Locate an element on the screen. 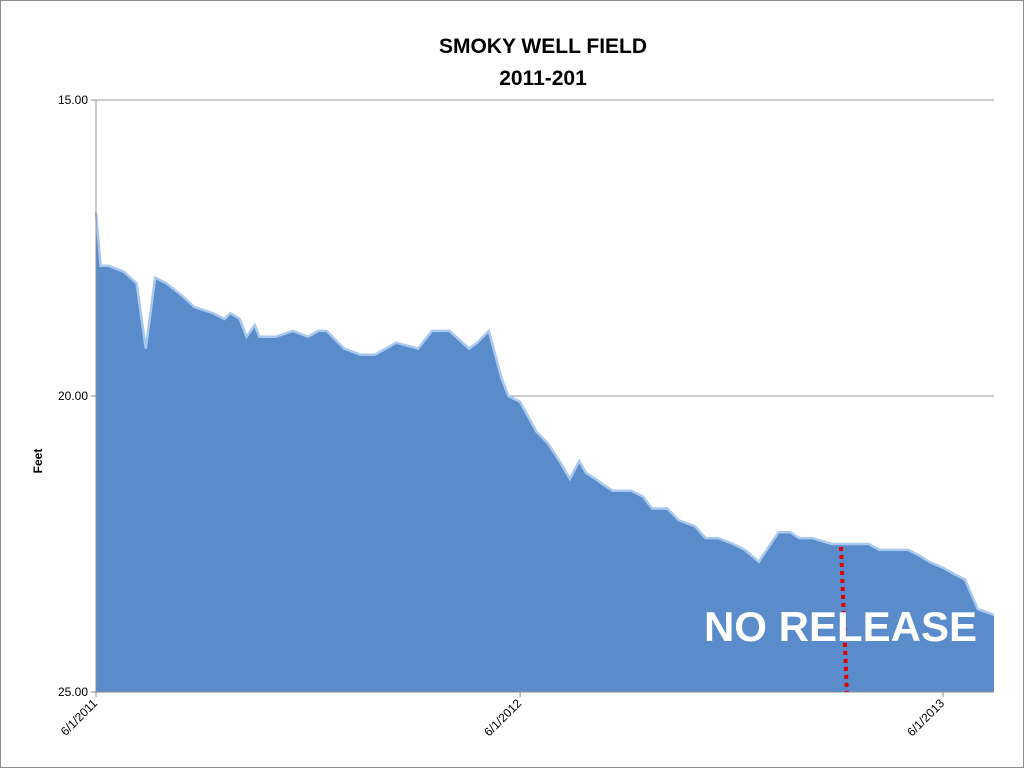 The image size is (1024, 768). x-tick-labels: 6/1/2011 6/1/2012 6/1/2013 is located at coordinates (503, 717).